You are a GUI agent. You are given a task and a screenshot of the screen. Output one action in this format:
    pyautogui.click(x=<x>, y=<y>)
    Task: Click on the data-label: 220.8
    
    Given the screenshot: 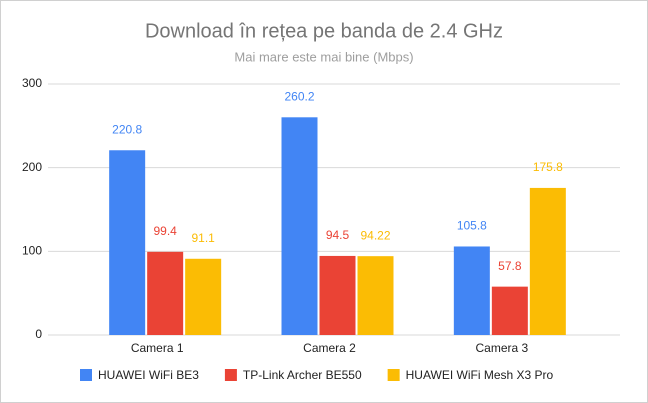 What is the action you would take?
    pyautogui.click(x=127, y=129)
    